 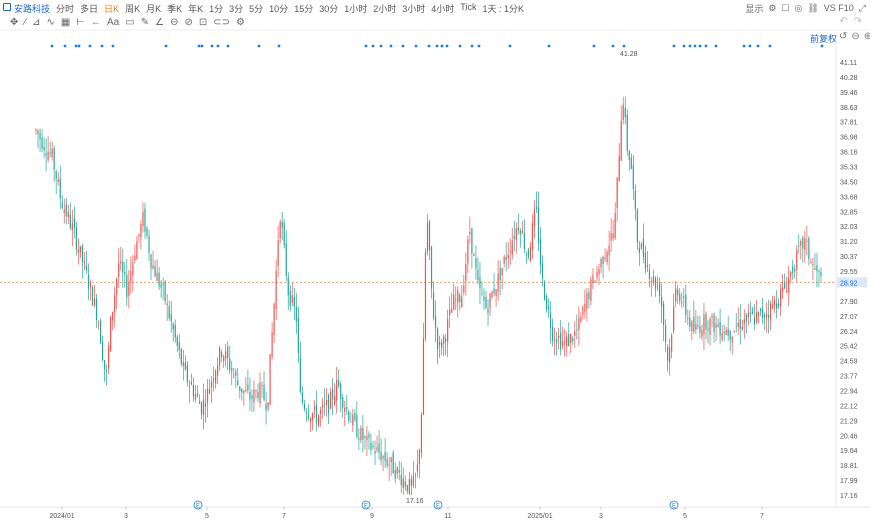 What do you see at coordinates (130, 22) in the screenshot?
I see `comment-icon: ▭` at bounding box center [130, 22].